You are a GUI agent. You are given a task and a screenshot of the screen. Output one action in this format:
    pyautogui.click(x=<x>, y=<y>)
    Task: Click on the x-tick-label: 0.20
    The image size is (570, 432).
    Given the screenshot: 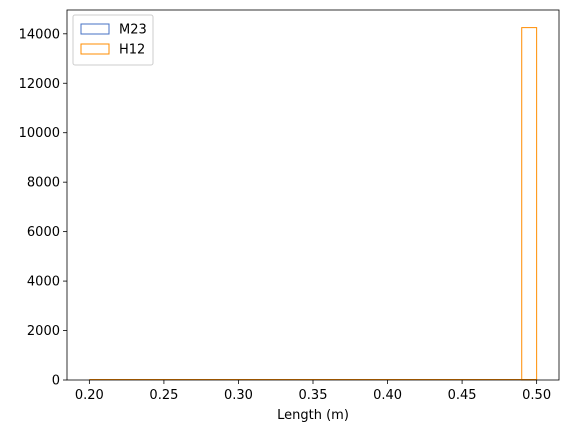 What is the action you would take?
    pyautogui.click(x=89, y=395)
    